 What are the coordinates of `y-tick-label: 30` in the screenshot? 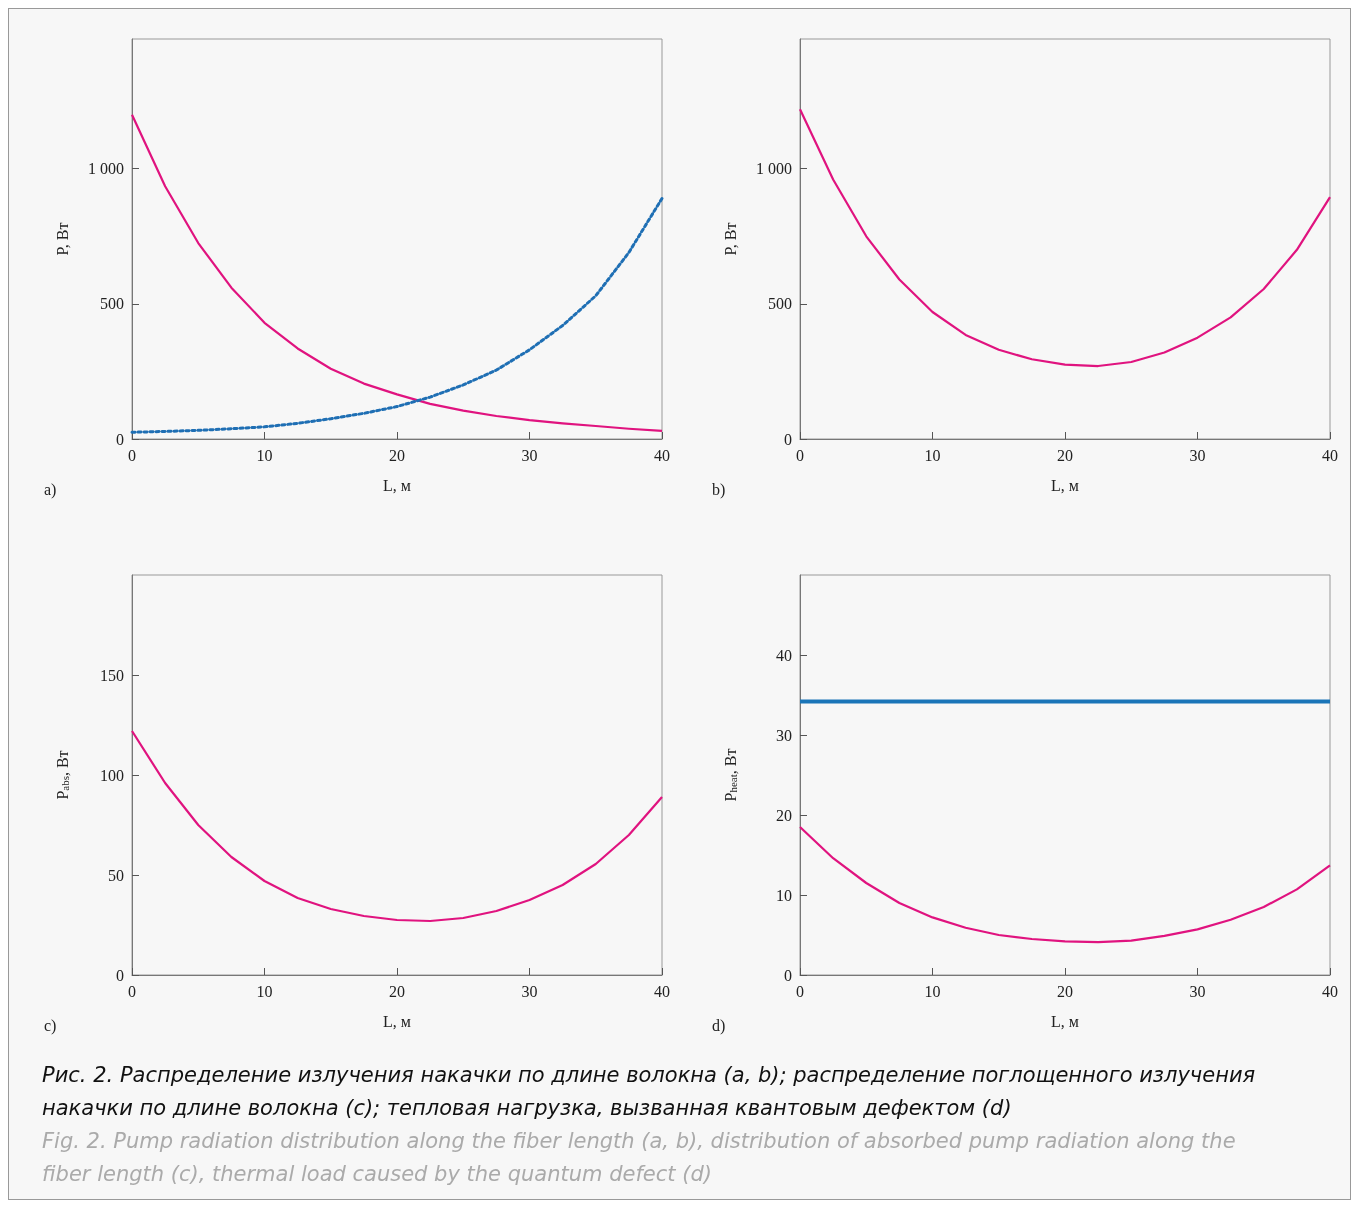 It's located at (784, 735).